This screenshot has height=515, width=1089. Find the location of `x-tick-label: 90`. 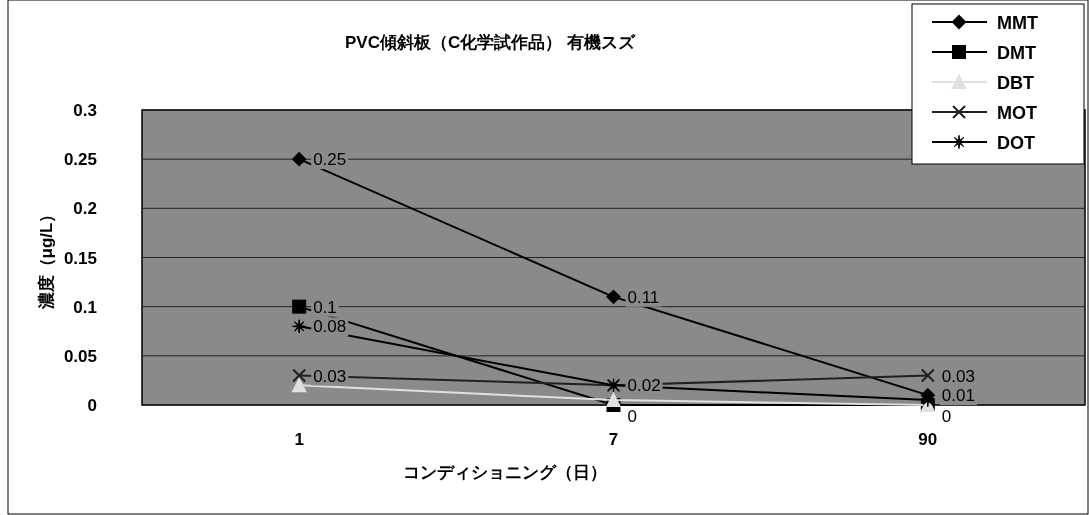

x-tick-label: 90 is located at coordinates (928, 439).